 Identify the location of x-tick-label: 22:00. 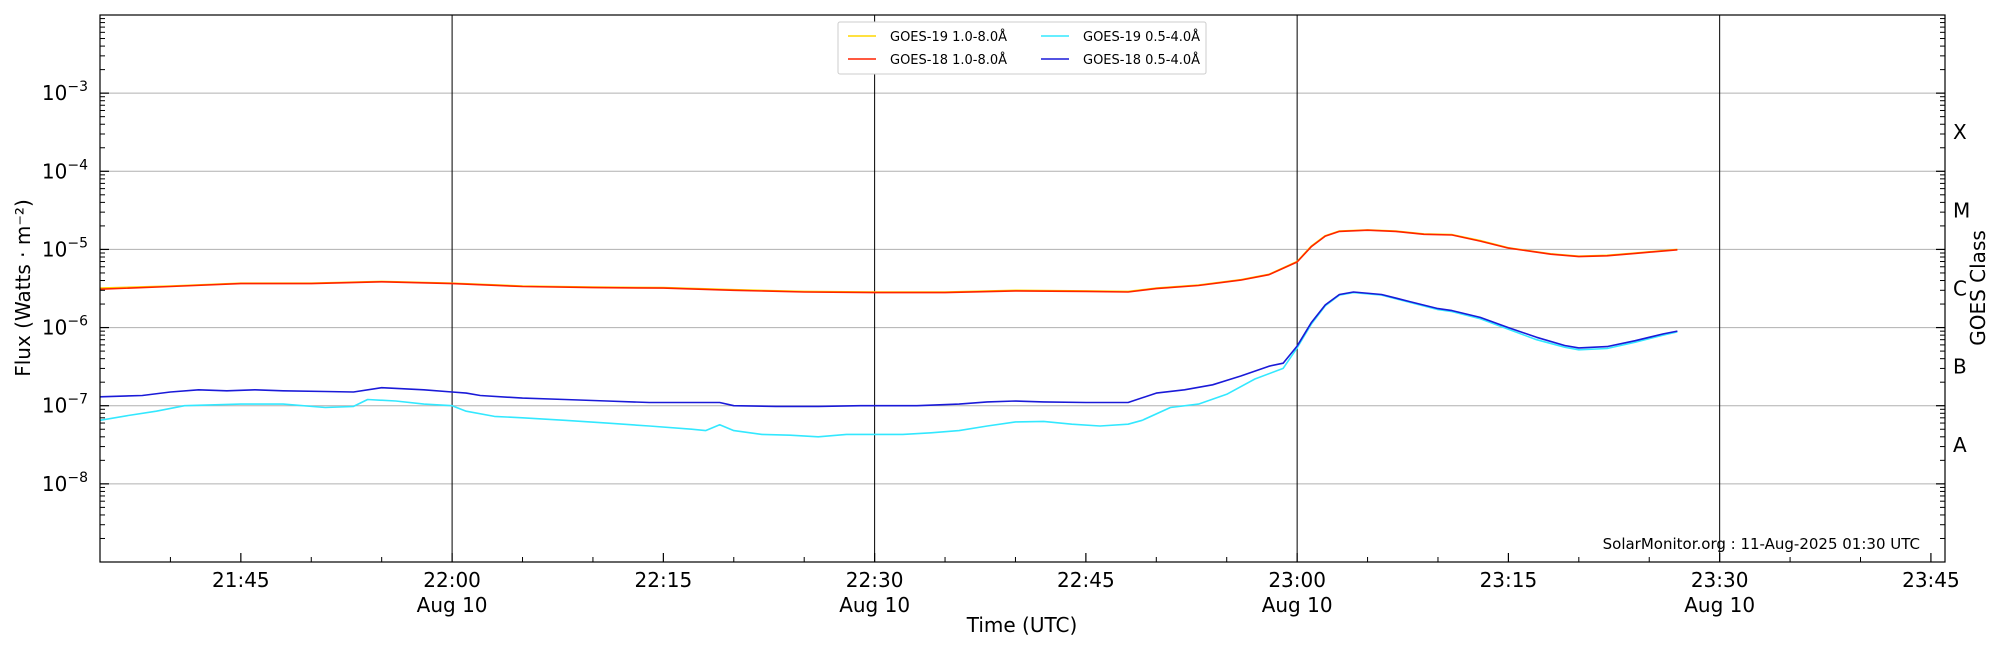
(452, 580).